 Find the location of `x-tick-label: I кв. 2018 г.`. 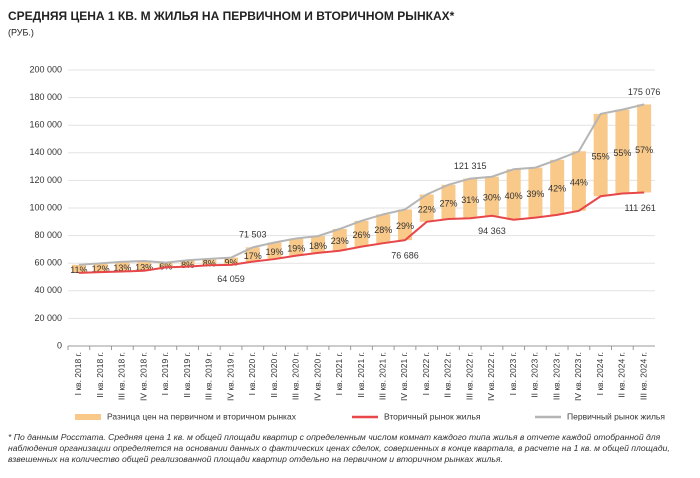

x-tick-label: I кв. 2018 г. is located at coordinates (78, 373).